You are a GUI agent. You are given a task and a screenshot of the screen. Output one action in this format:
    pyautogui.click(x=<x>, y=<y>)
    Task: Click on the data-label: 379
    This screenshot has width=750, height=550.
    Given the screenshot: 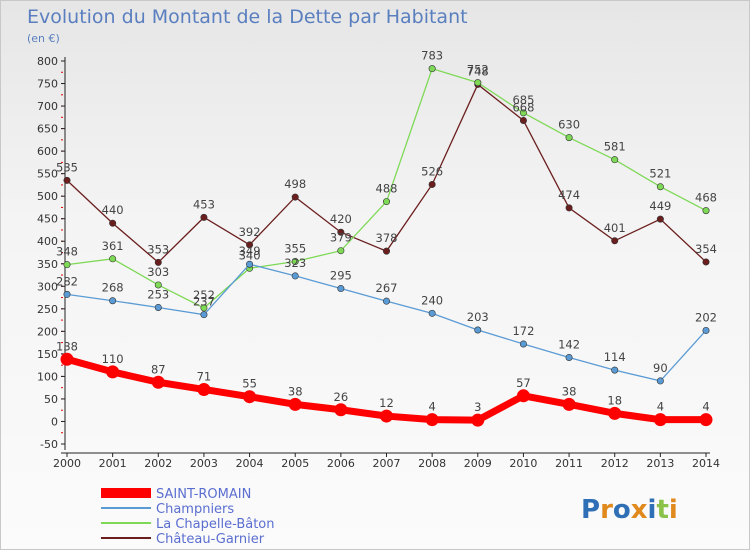 What is the action you would take?
    pyautogui.click(x=341, y=238)
    